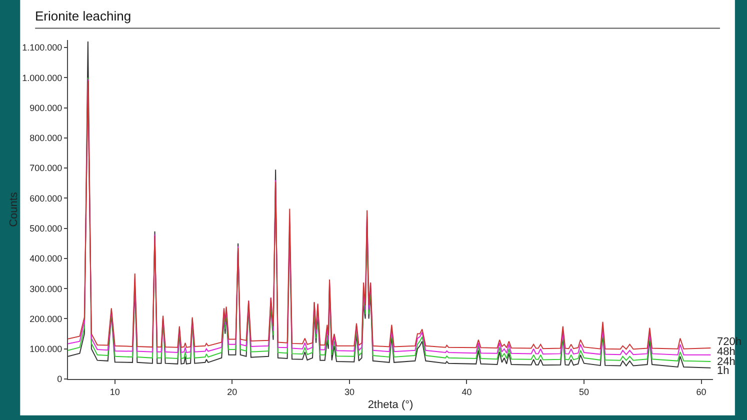  Describe the element at coordinates (83, 16) in the screenshot. I see `chart-title: Erionite leaching` at that location.